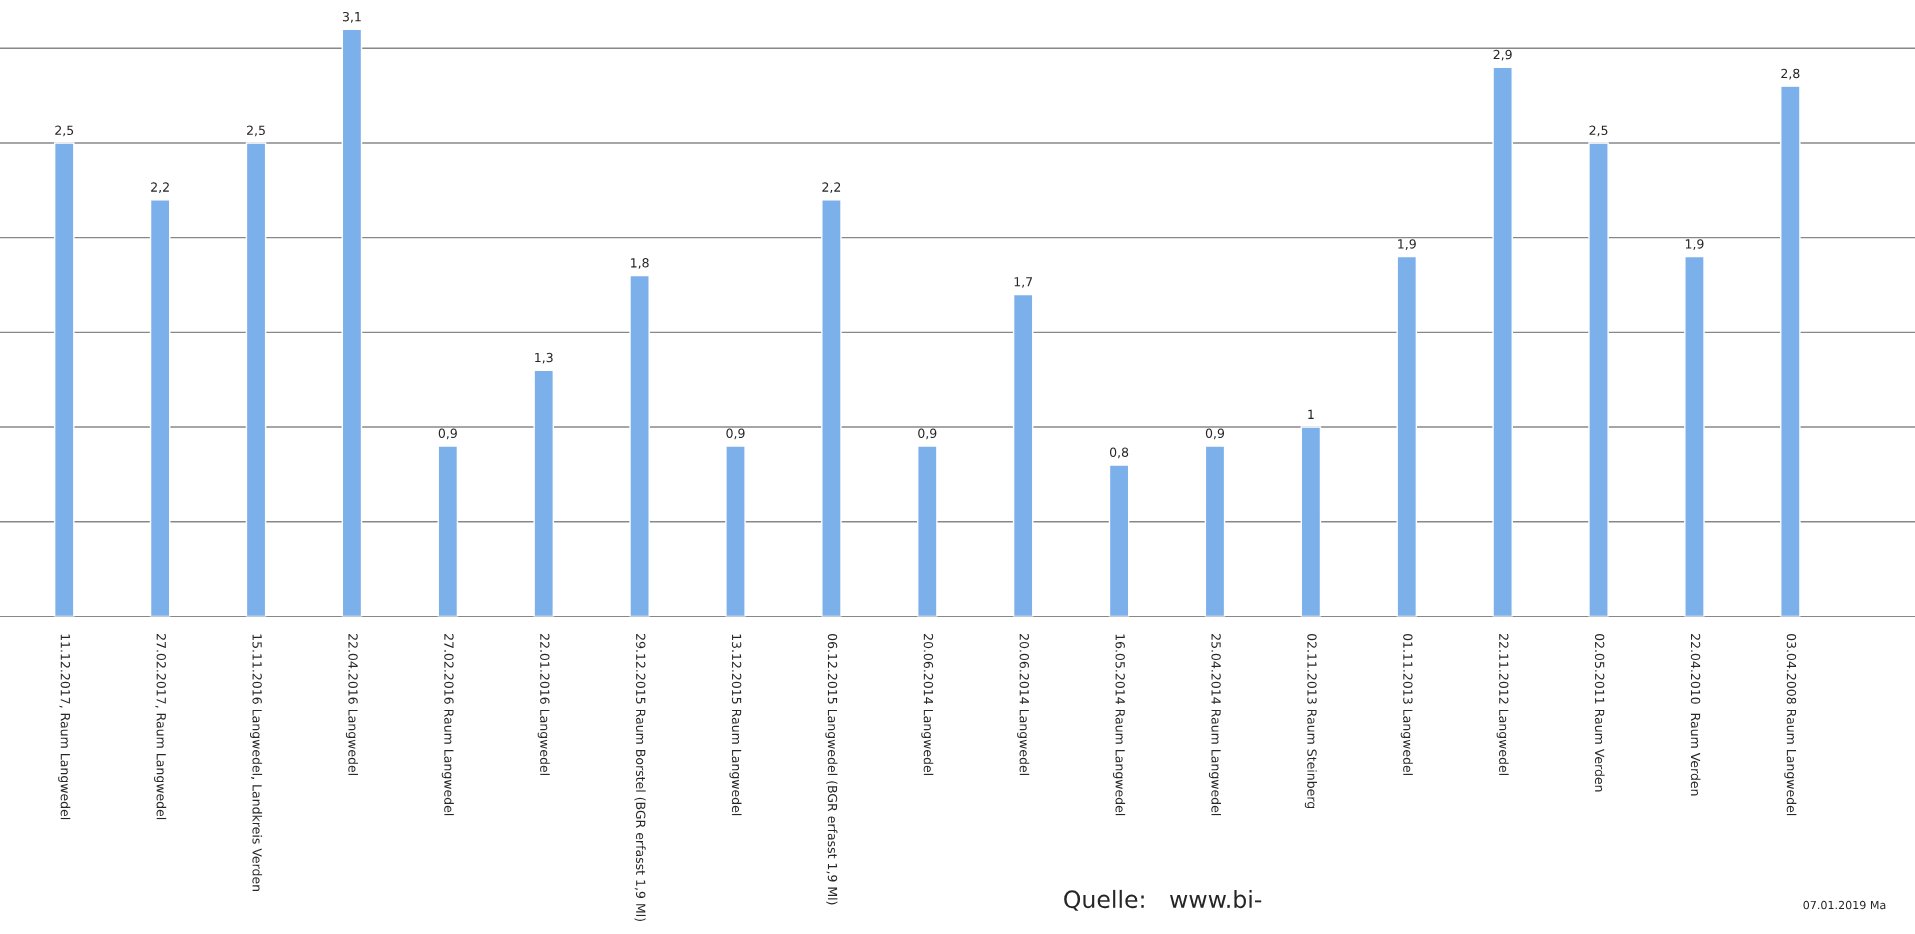  I want to click on x-tick-label: 25.04.2014 Raum Langwedel, so click(1215, 725).